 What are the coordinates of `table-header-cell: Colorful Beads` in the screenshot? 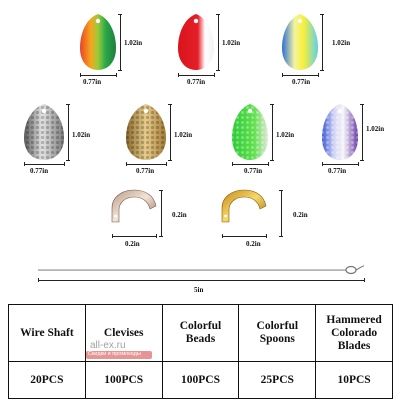 It's located at (200, 333).